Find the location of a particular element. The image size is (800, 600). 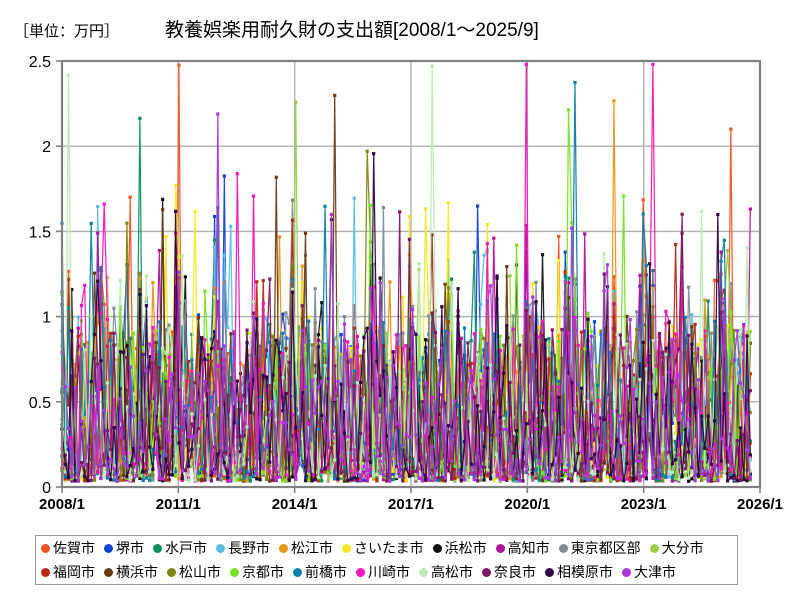

legend-item: 堺市 is located at coordinates (124, 548).